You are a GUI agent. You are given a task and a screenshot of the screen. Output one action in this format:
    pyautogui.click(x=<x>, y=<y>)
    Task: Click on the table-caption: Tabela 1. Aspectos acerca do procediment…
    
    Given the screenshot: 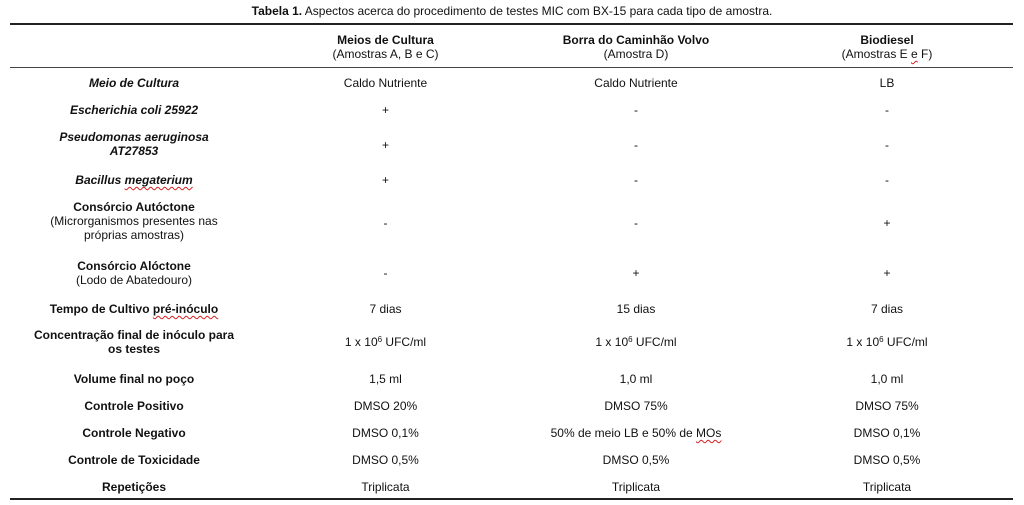 What is the action you would take?
    pyautogui.click(x=512, y=11)
    